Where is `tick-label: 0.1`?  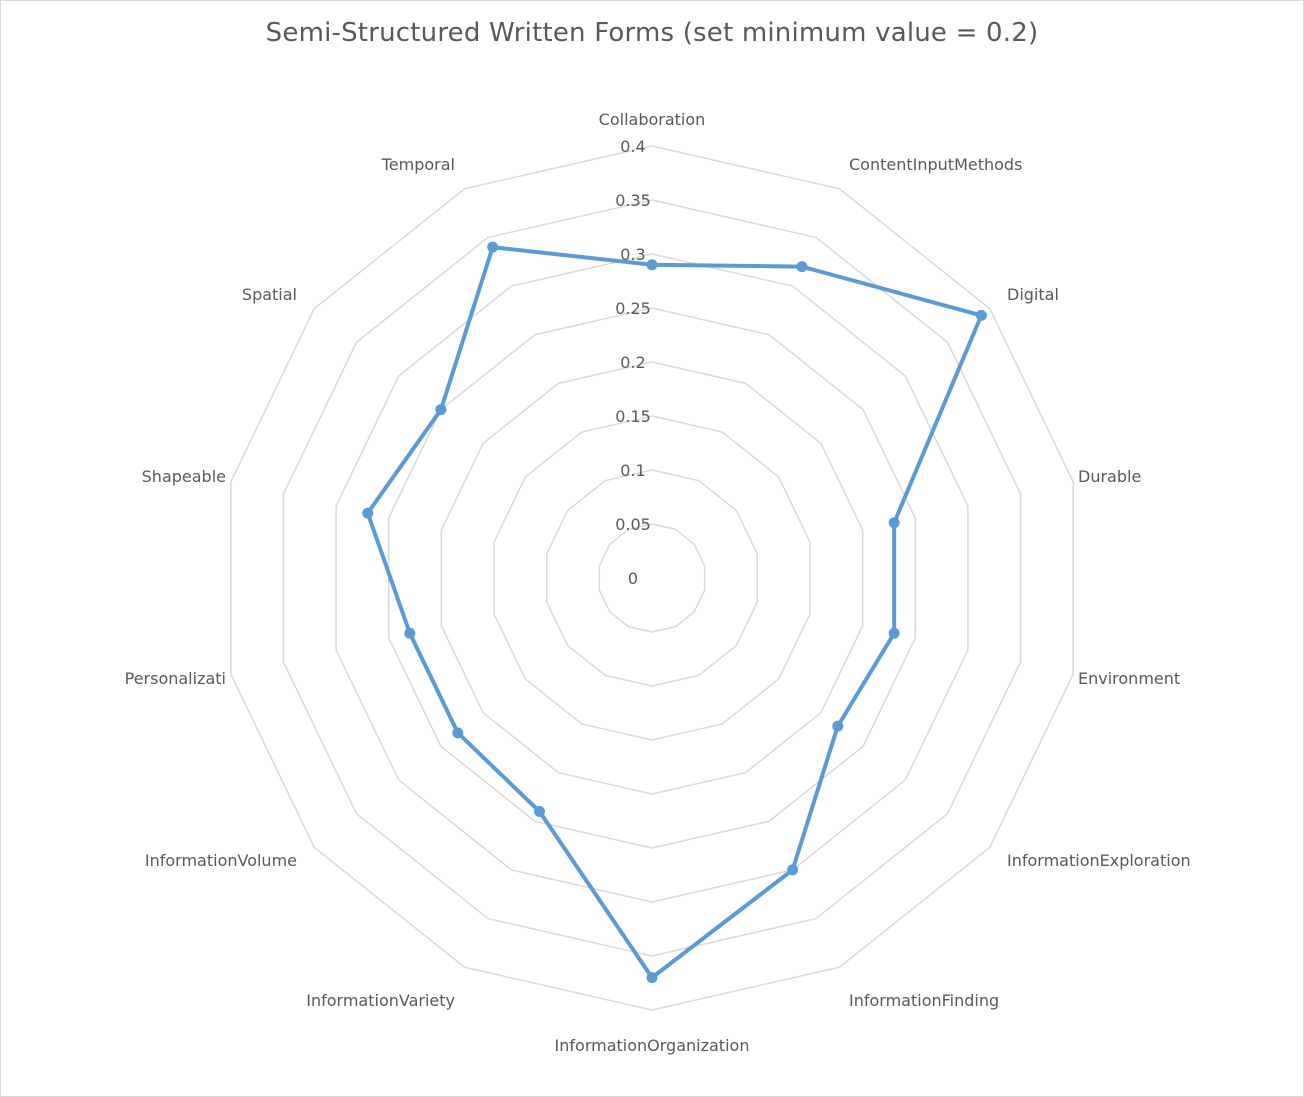 tick-label: 0.1 is located at coordinates (632, 470).